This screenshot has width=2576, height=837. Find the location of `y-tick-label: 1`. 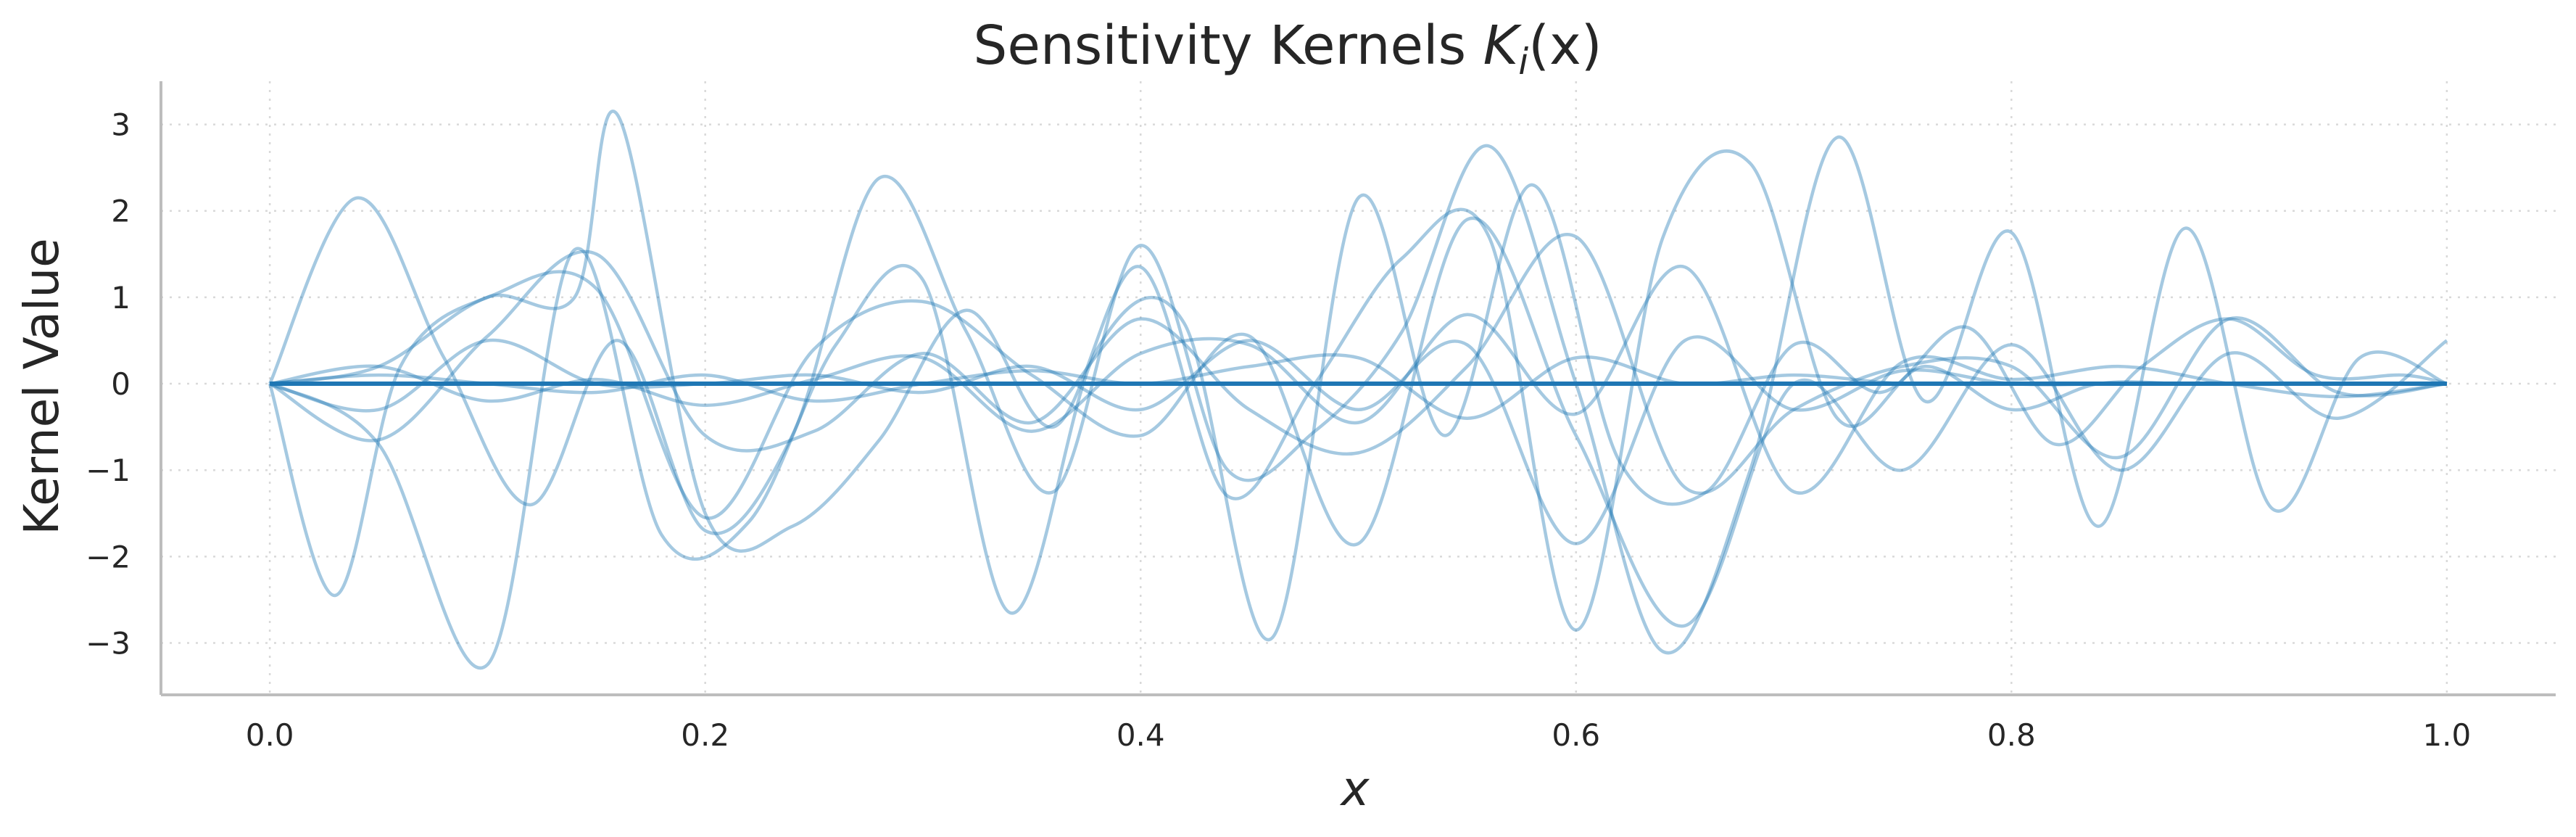

y-tick-label: 1 is located at coordinates (121, 298).